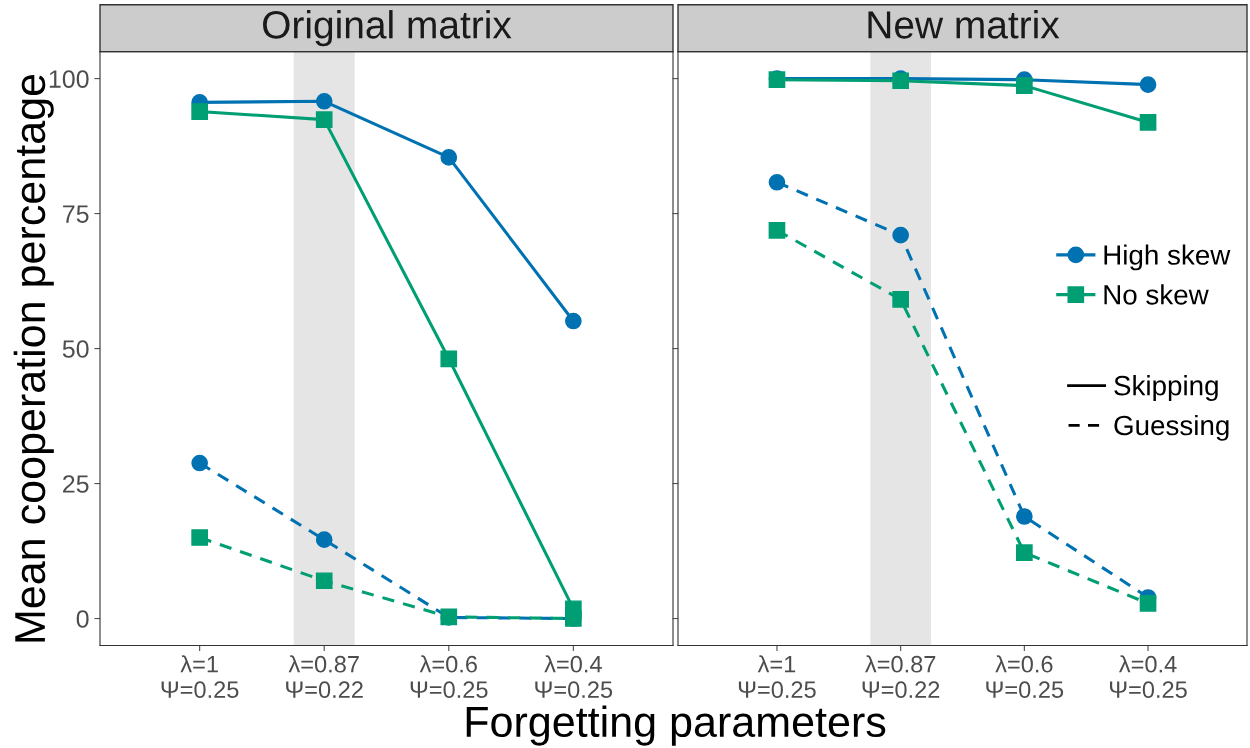 The image size is (1250, 748). Describe the element at coordinates (1156, 294) in the screenshot. I see `legend-label: No skew` at that location.